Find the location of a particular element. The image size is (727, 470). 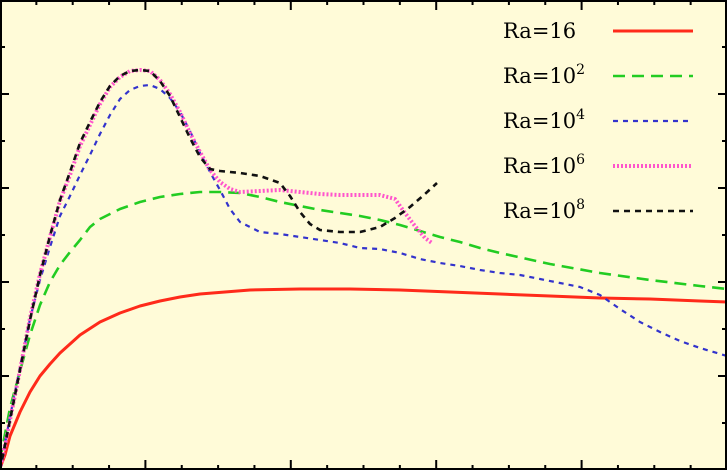

legend-label-sup: 2 is located at coordinates (580, 70).